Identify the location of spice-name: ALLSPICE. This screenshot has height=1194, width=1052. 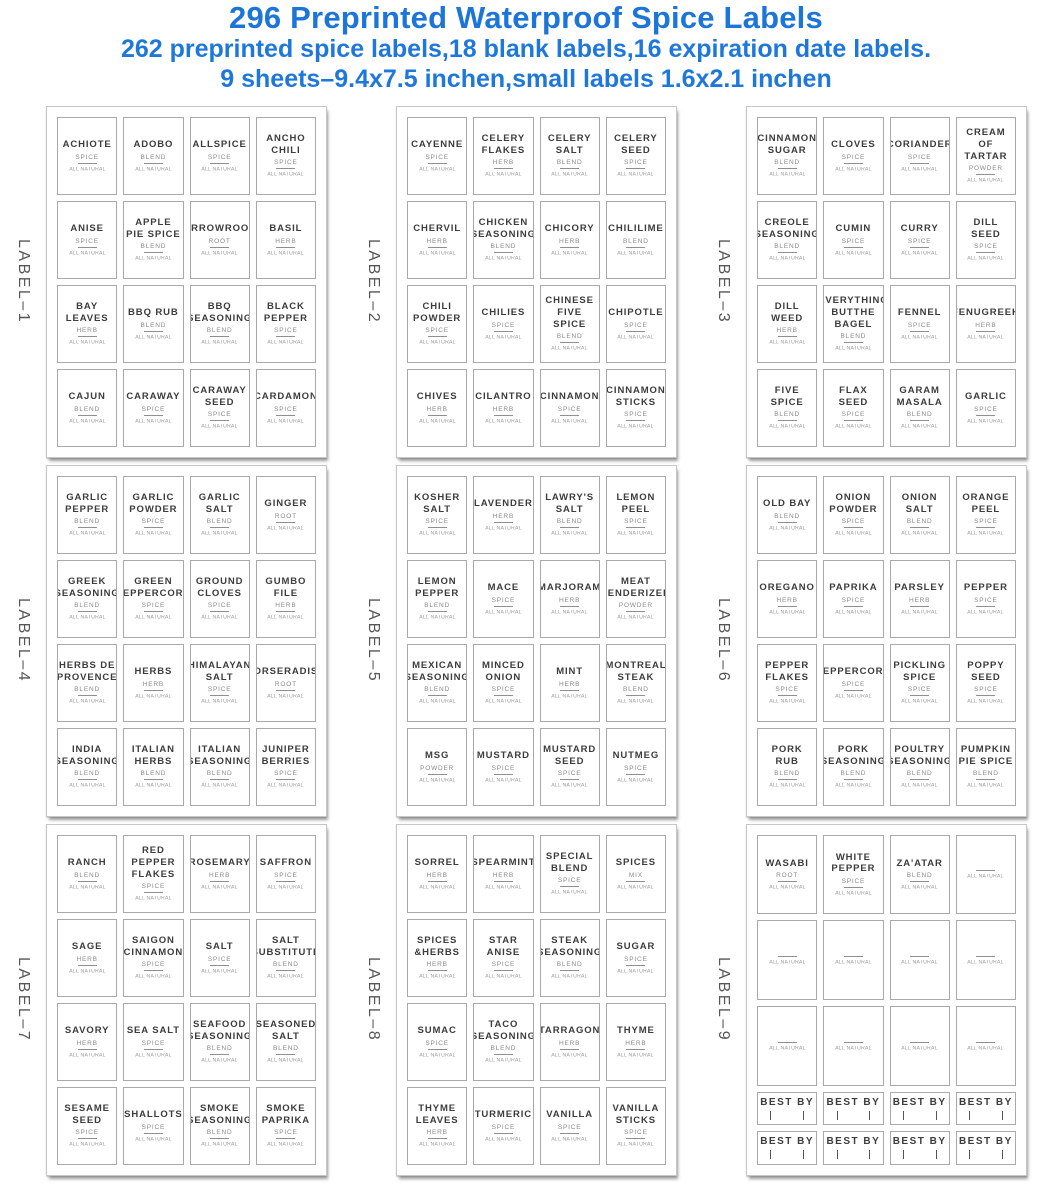
(219, 144).